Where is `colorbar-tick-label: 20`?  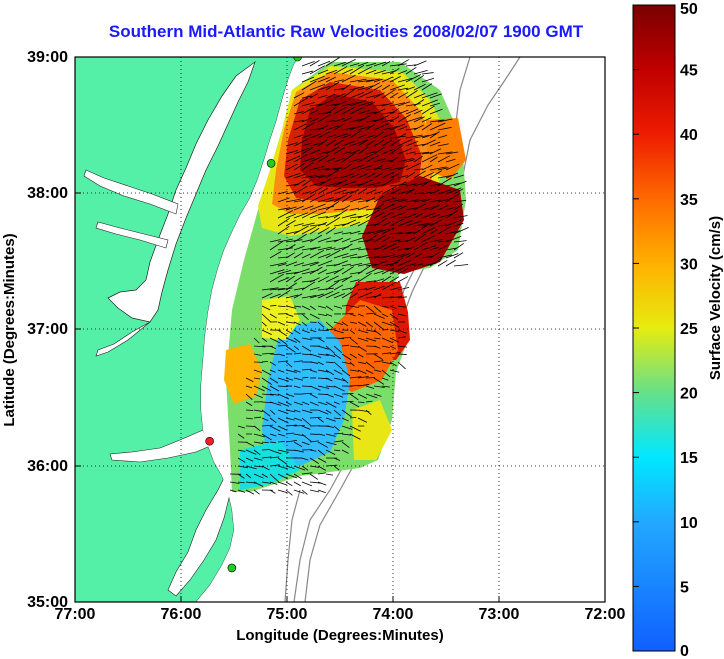 colorbar-tick-label: 20 is located at coordinates (689, 394).